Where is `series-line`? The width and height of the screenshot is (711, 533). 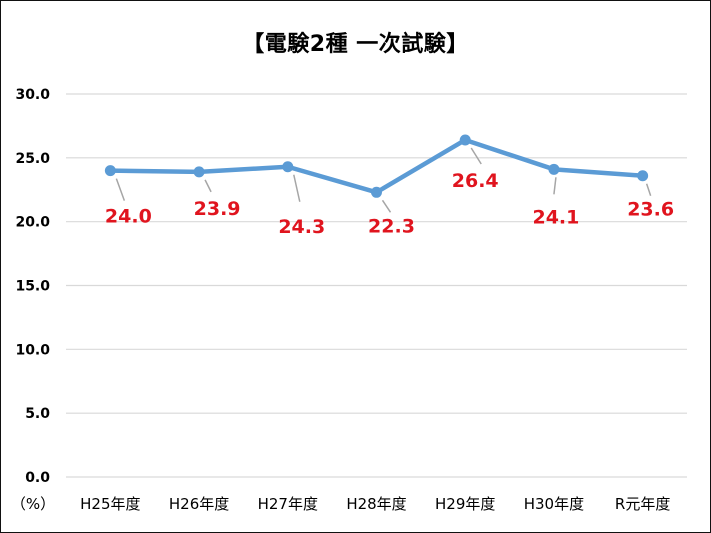 series-line is located at coordinates (376, 166).